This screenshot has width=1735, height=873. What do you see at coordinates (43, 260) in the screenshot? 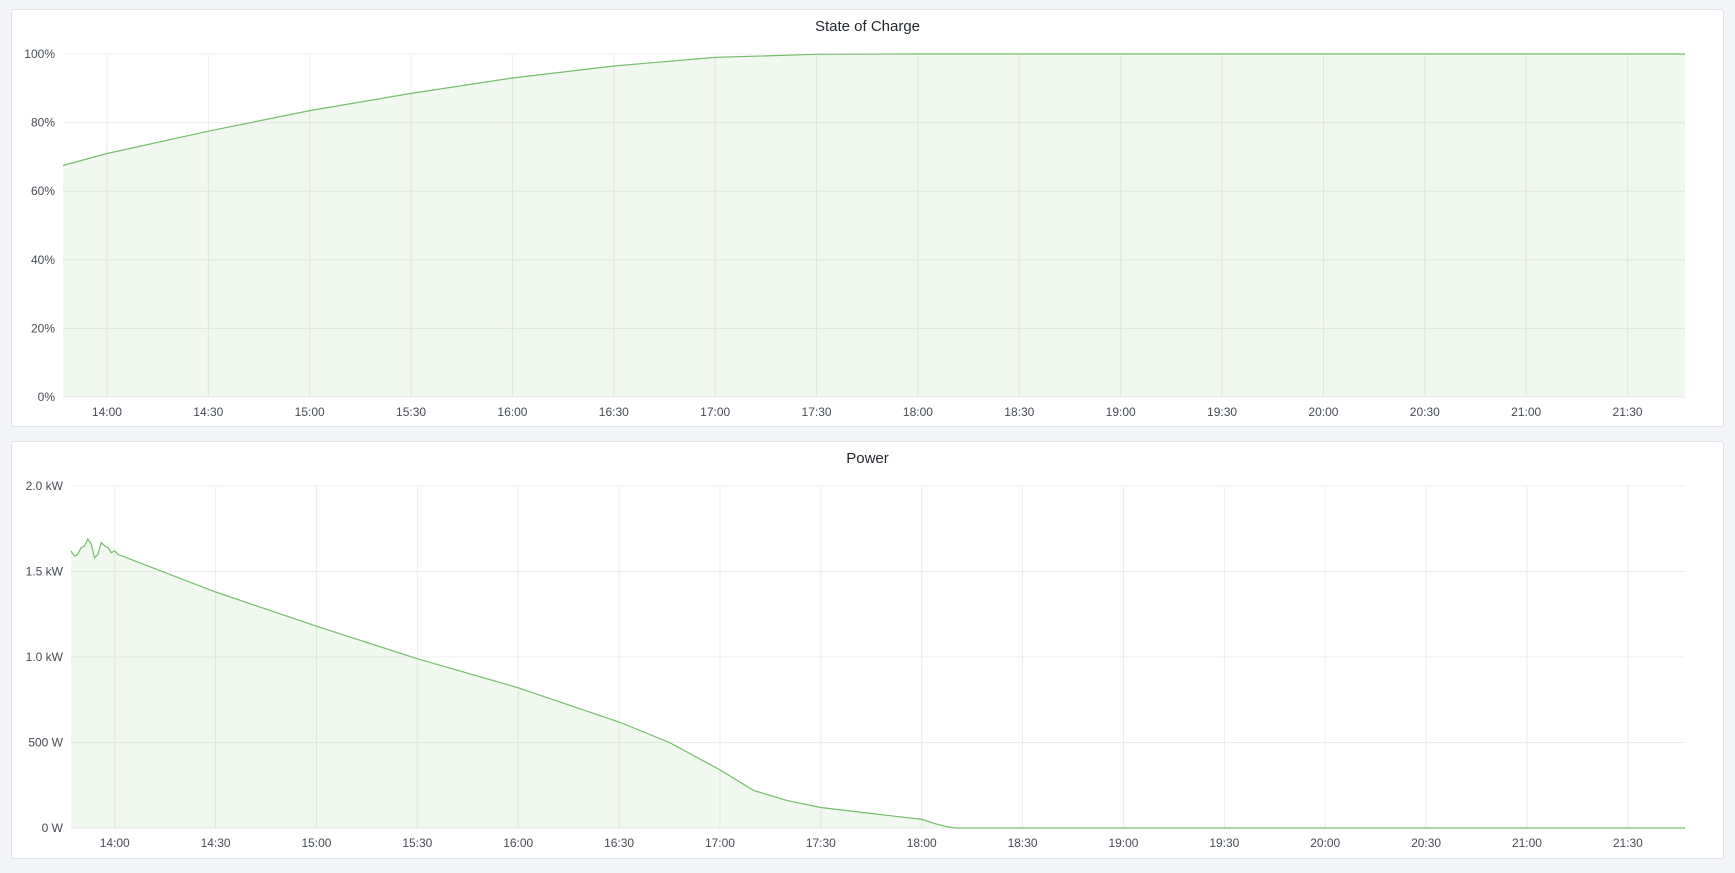
I see `y-tick-label: 40%` at bounding box center [43, 260].